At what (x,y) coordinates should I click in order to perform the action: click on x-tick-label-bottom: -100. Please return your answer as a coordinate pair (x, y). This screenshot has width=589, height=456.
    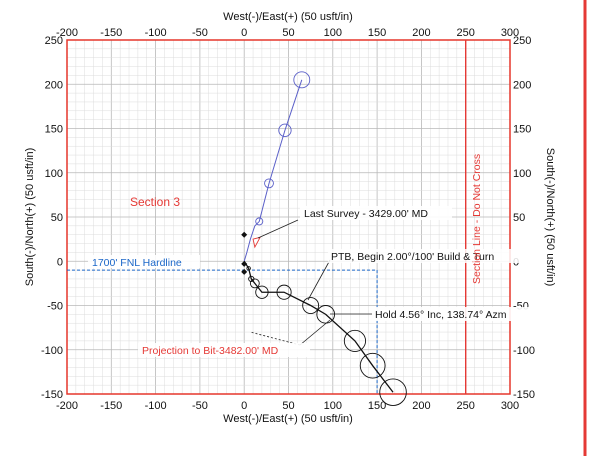
    Looking at the image, I should click on (156, 406).